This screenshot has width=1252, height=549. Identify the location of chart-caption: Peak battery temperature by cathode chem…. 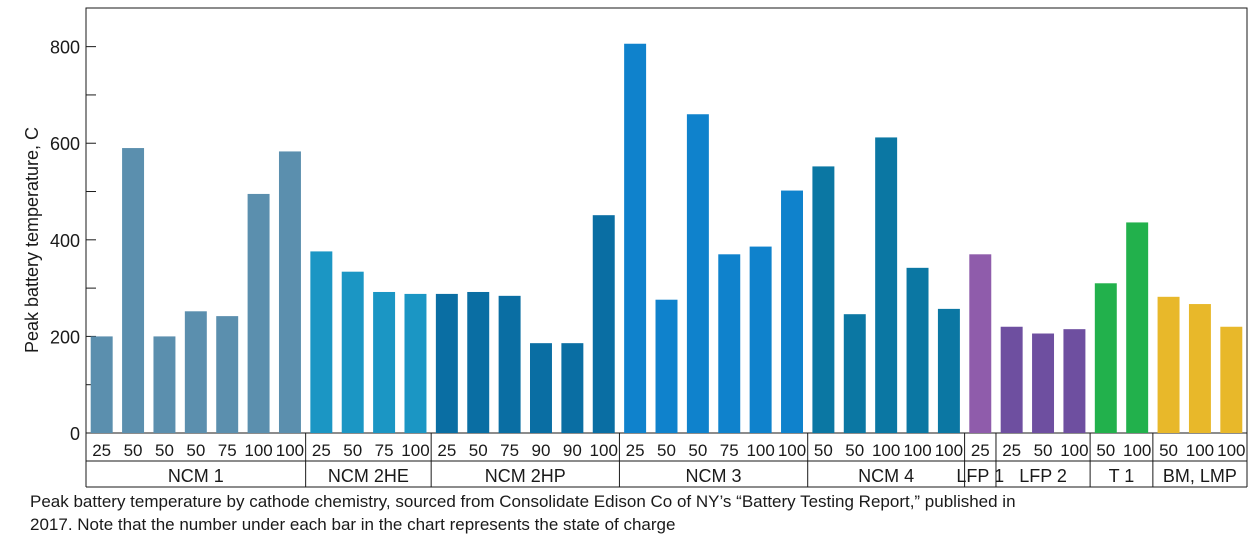
(630, 513).